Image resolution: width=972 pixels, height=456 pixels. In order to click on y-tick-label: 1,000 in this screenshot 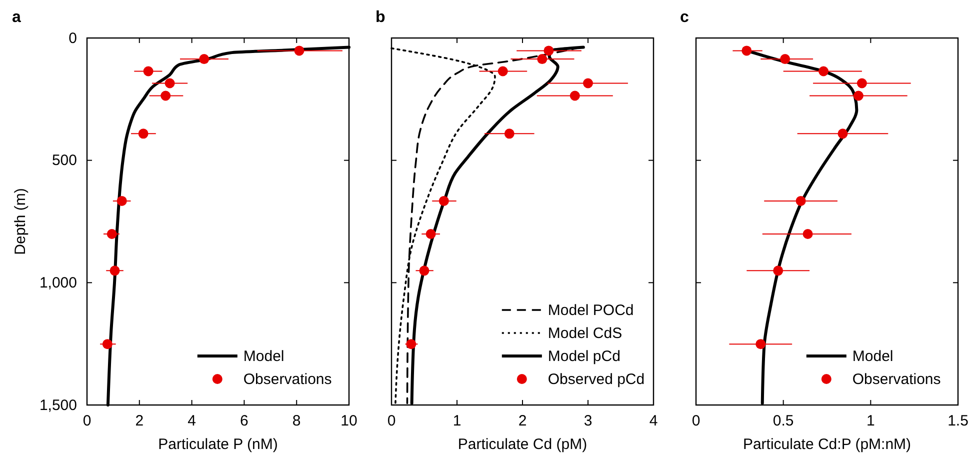, I will do `click(58, 283)`.